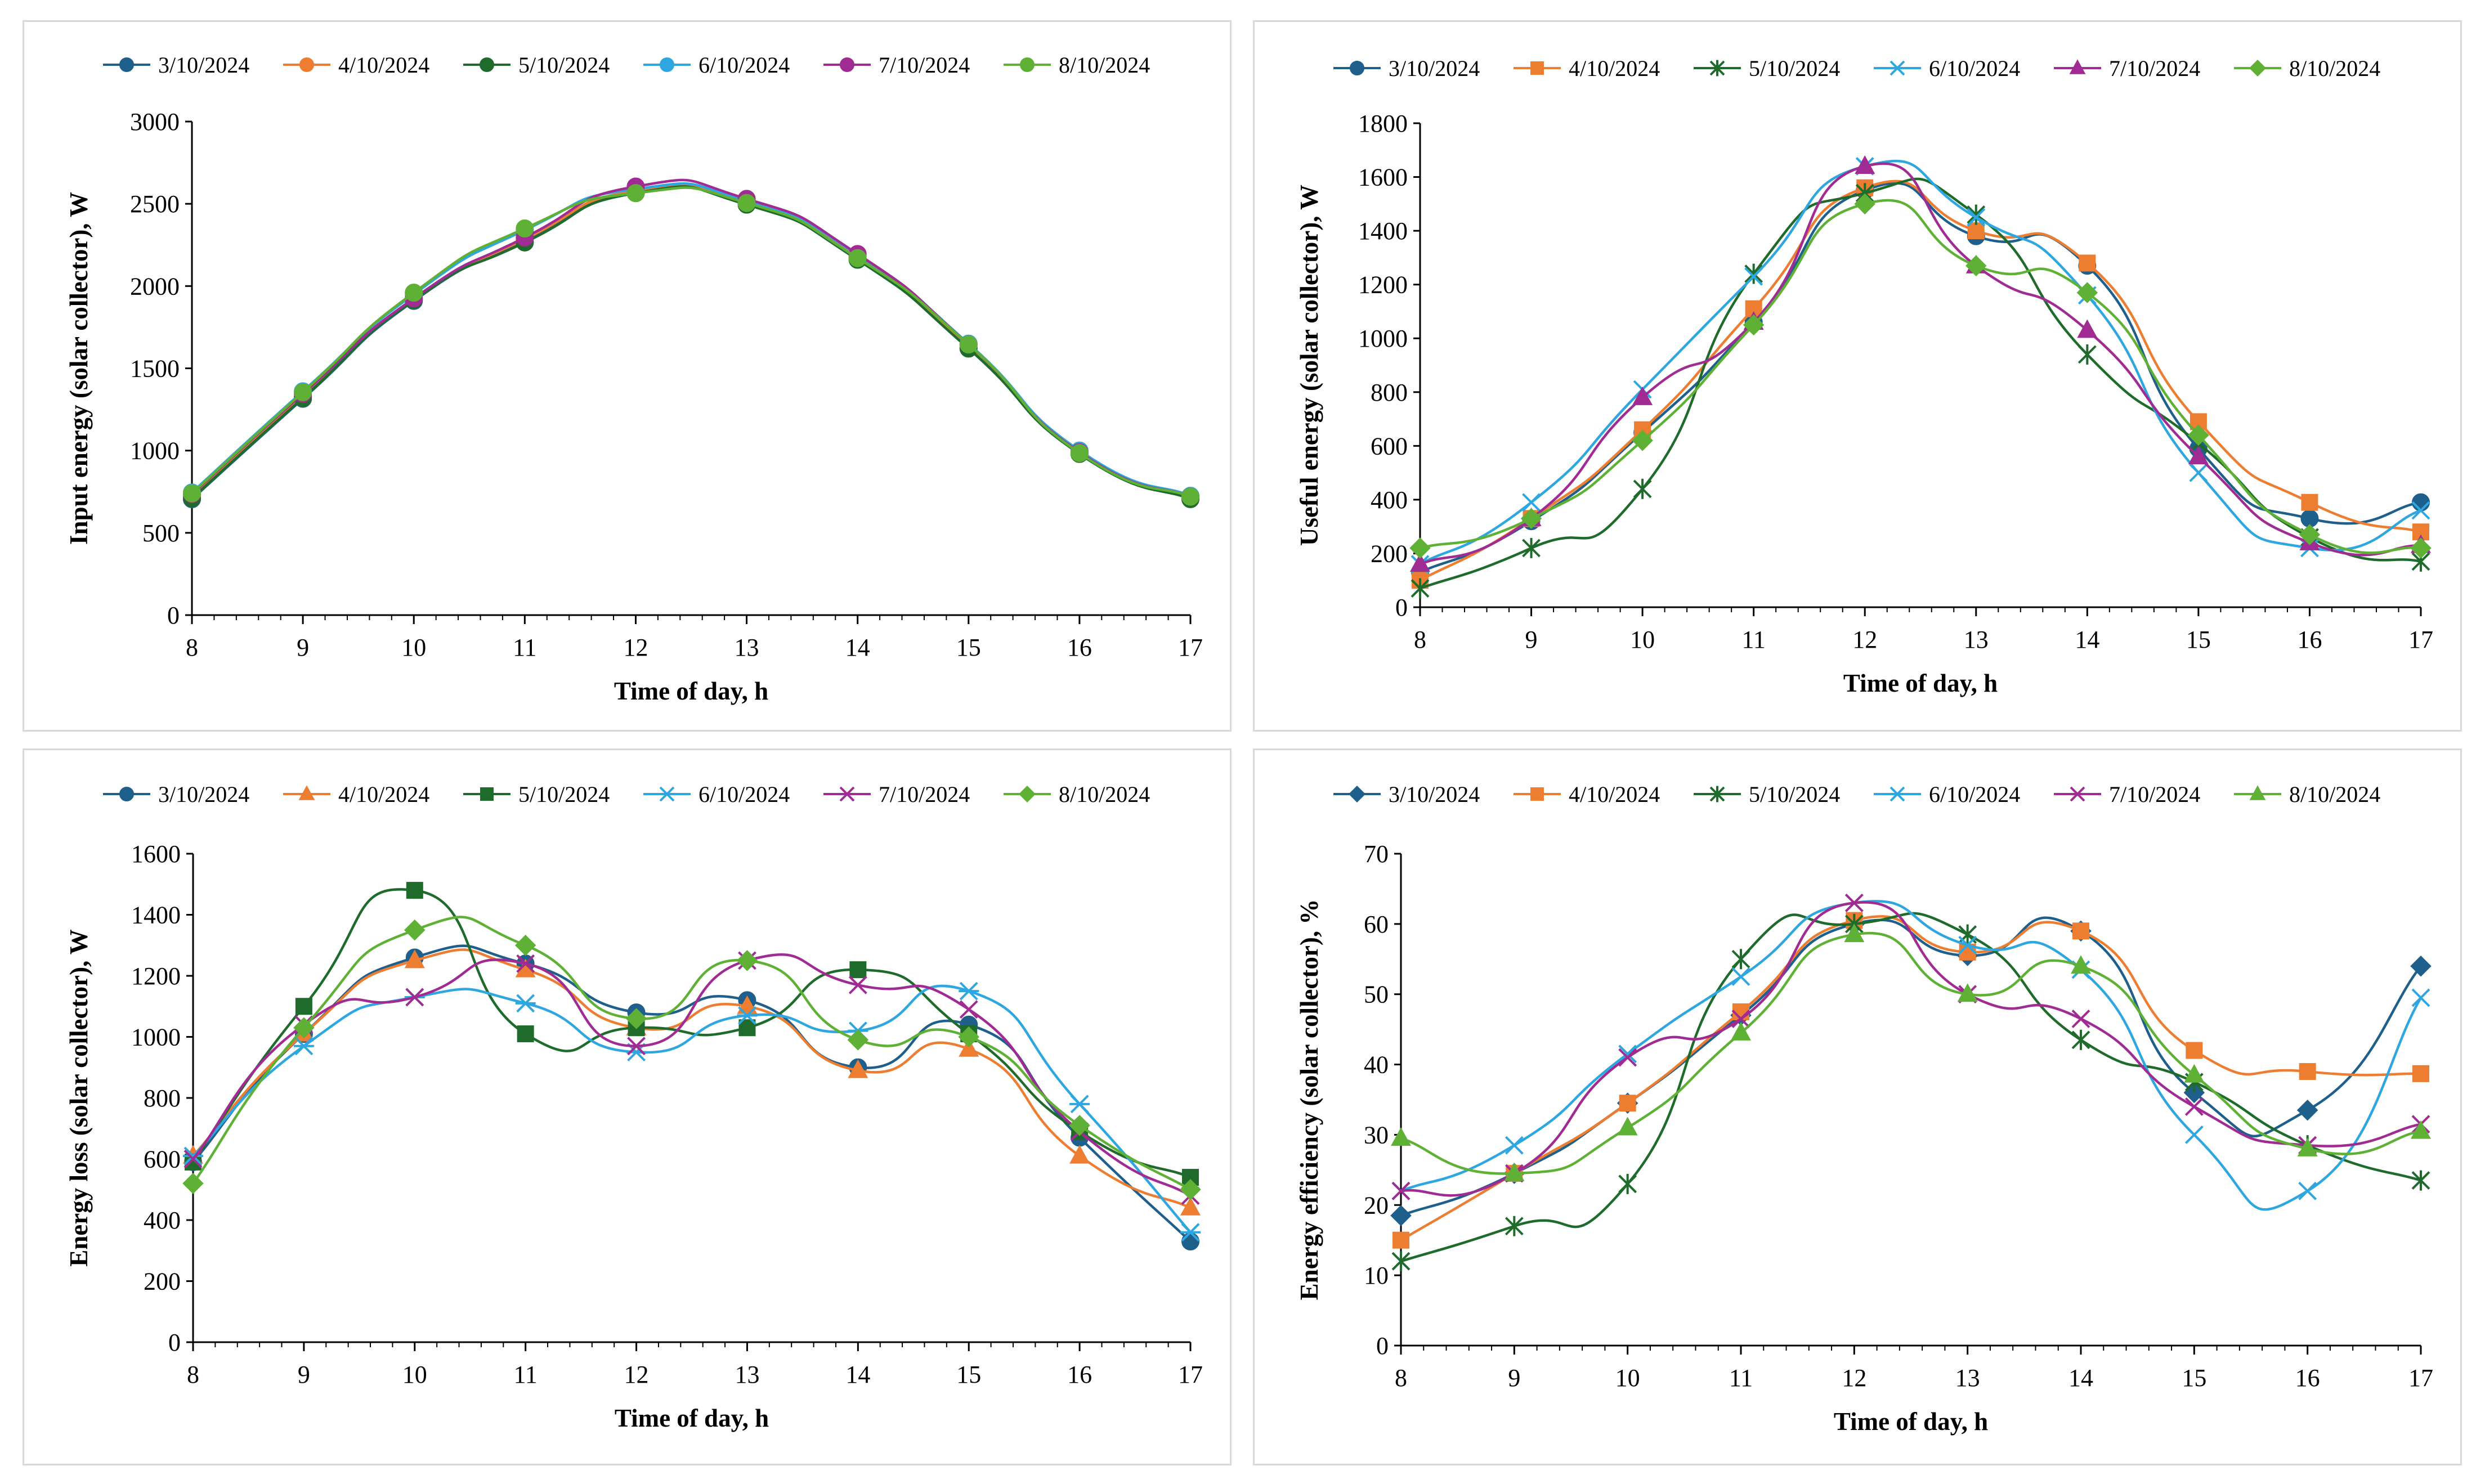 The image size is (2485, 1484). Describe the element at coordinates (536, 794) in the screenshot. I see `legend-item: 5/10/2024` at that location.